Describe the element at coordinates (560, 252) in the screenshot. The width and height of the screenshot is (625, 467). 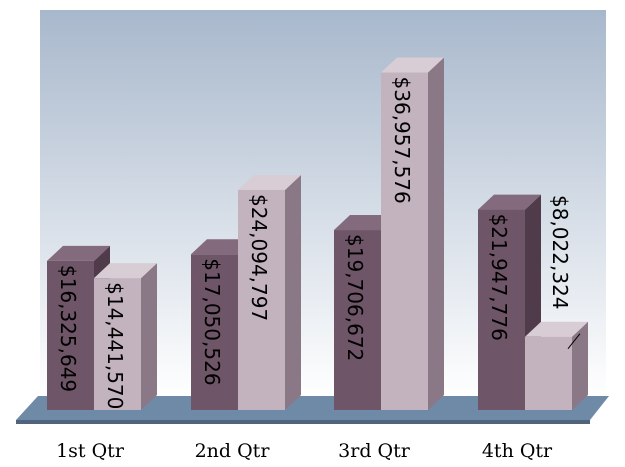
I see `data-label: $8,022,324` at that location.